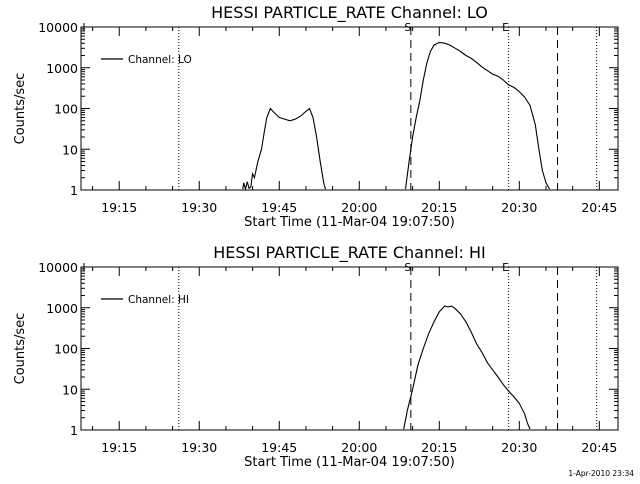 The height and width of the screenshot is (484, 640). Describe the element at coordinates (199, 447) in the screenshot. I see `panel2-xtick-label: 19:30` at that location.